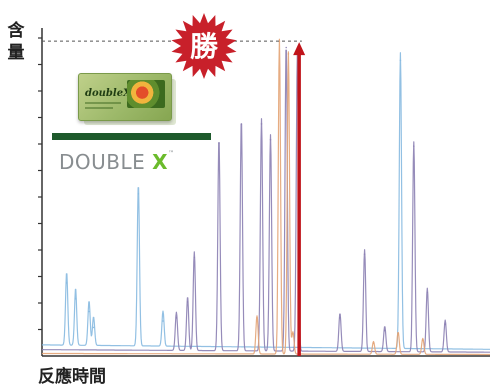 The height and width of the screenshot is (388, 493). Describe the element at coordinates (131, 136) in the screenshot. I see `brand-divider-bar` at that location.